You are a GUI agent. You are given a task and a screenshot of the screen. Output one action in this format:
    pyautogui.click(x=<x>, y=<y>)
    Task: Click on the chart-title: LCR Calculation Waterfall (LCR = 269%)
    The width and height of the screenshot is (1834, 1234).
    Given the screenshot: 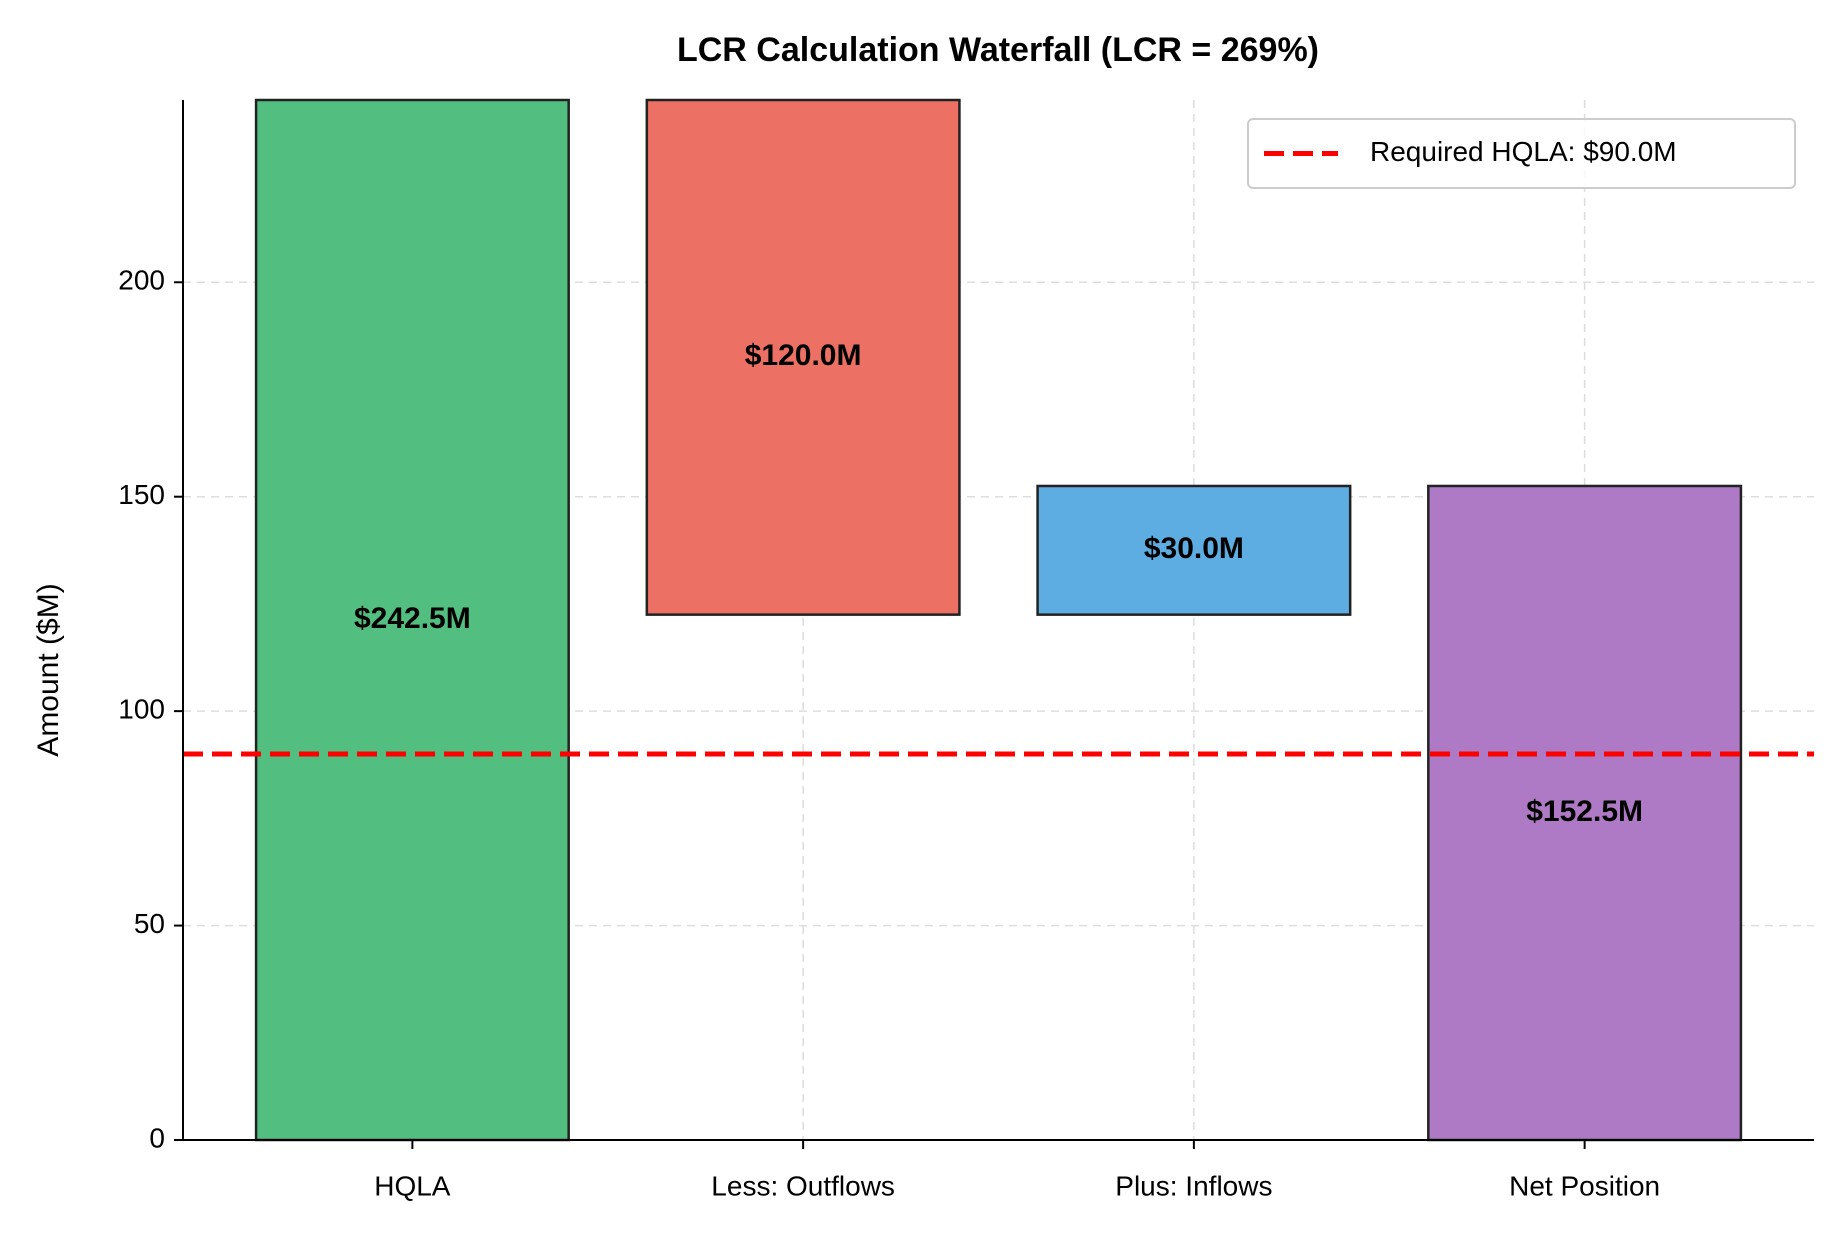 What is the action you would take?
    pyautogui.click(x=998, y=50)
    